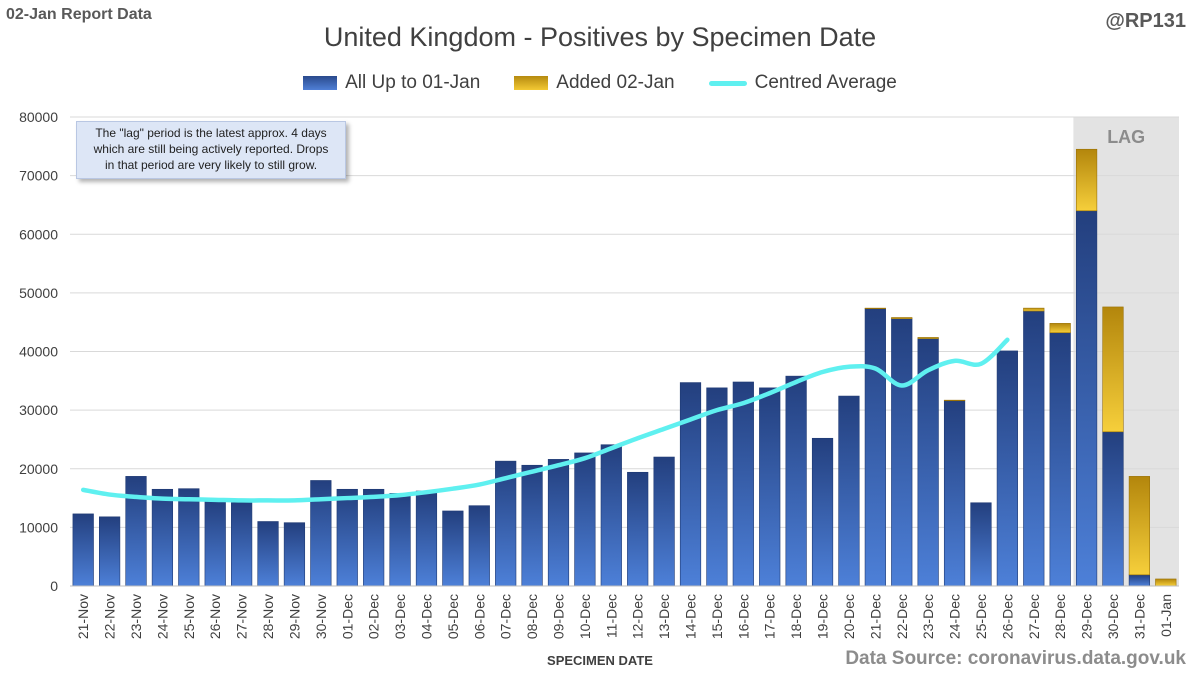  I want to click on legend-swatch-added, so click(531, 83).